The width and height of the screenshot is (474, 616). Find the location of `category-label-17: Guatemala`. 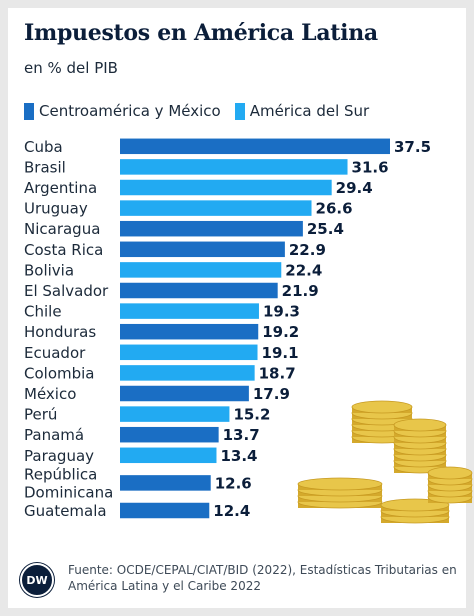

category-label-17: Guatemala is located at coordinates (65, 511).